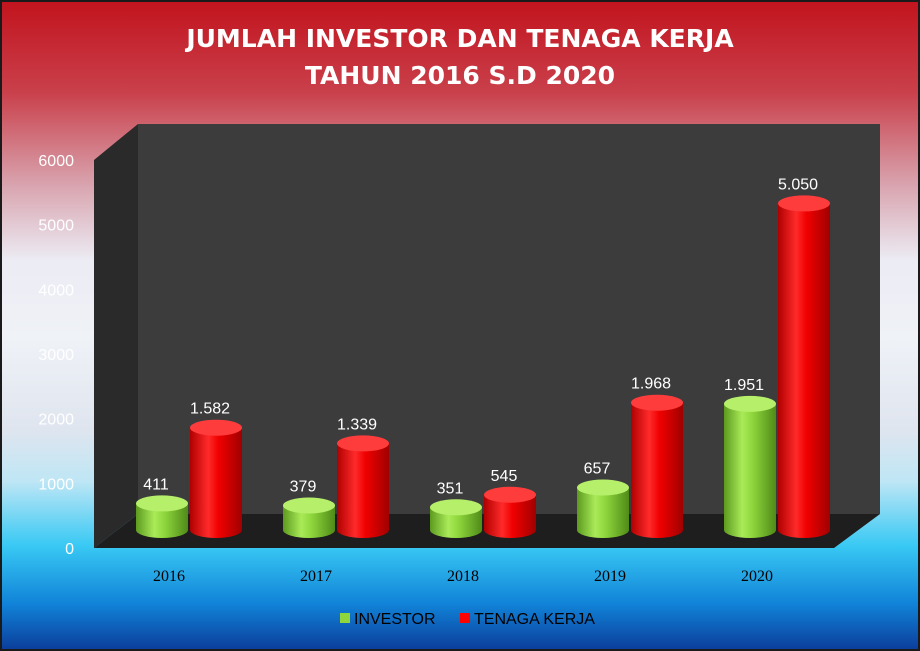  I want to click on y-tick-label: 0, so click(69, 549).